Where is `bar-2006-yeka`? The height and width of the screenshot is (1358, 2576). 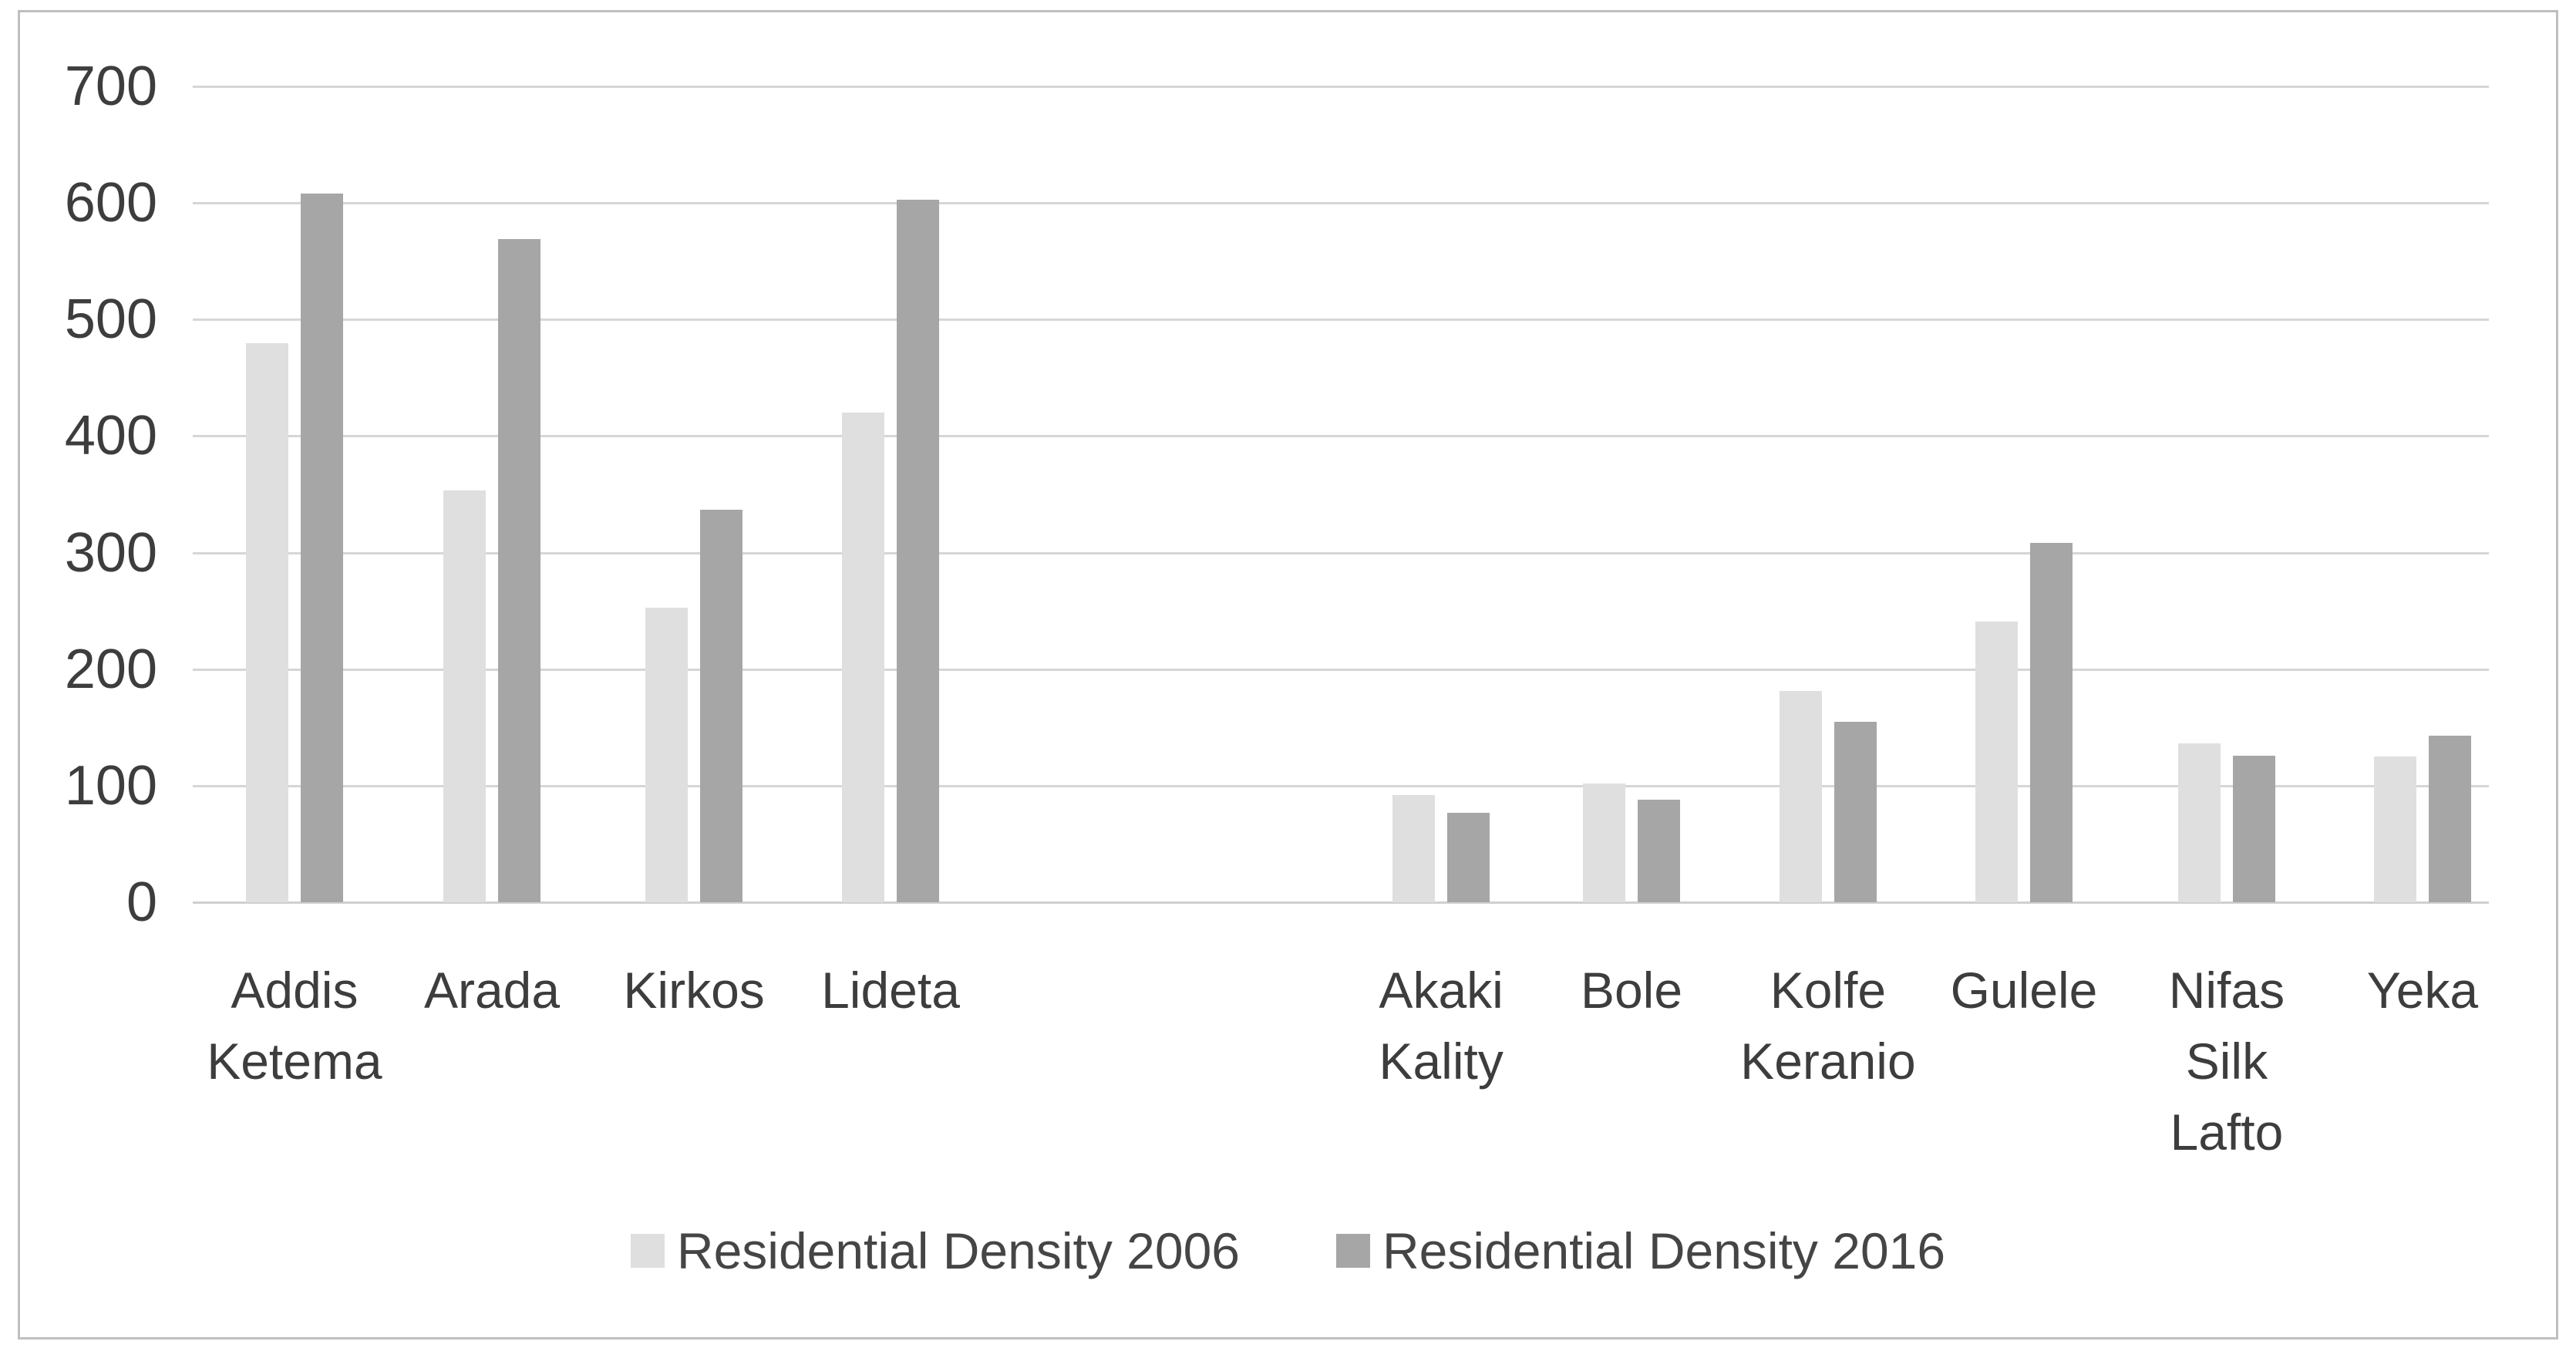
bar-2006-yeka is located at coordinates (2395, 830).